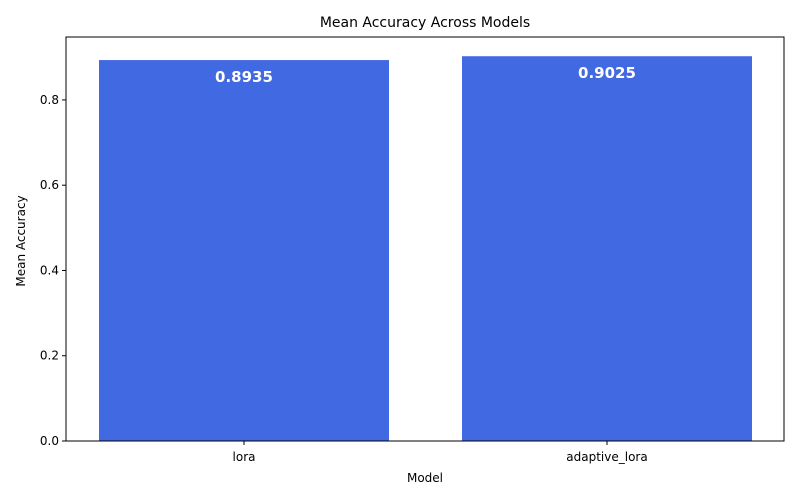 This screenshot has height=500, width=800. What do you see at coordinates (49, 270) in the screenshot?
I see `y-tick-label: 0.4` at bounding box center [49, 270].